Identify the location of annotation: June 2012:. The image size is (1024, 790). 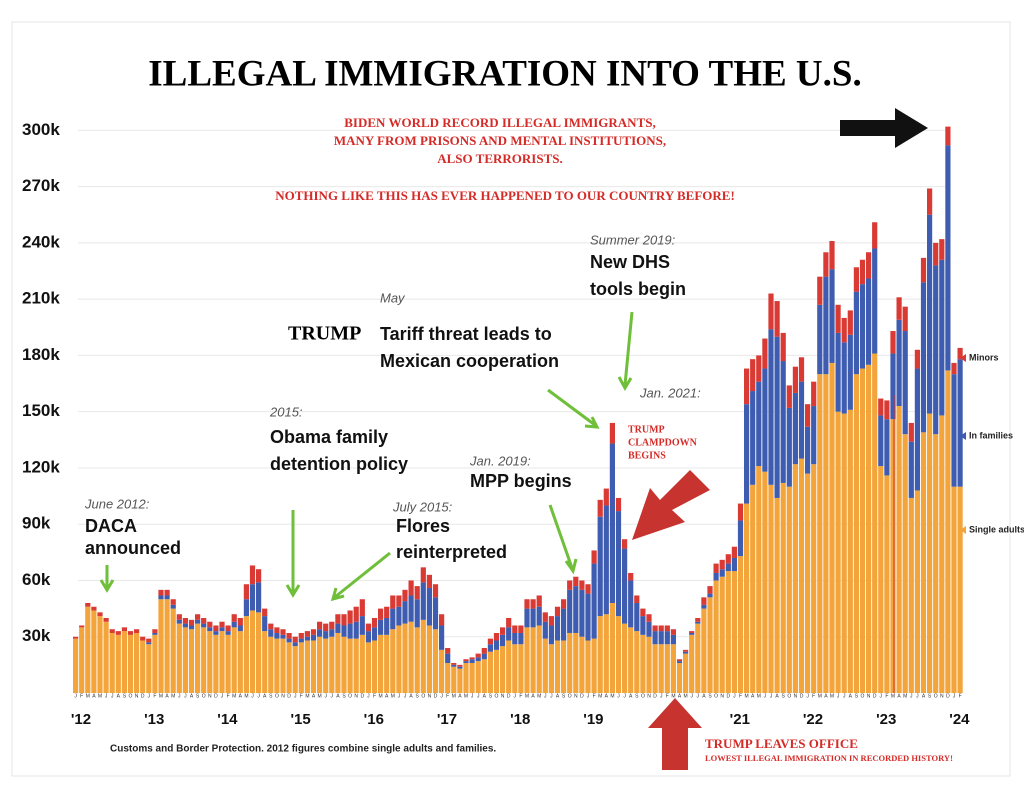
(117, 503).